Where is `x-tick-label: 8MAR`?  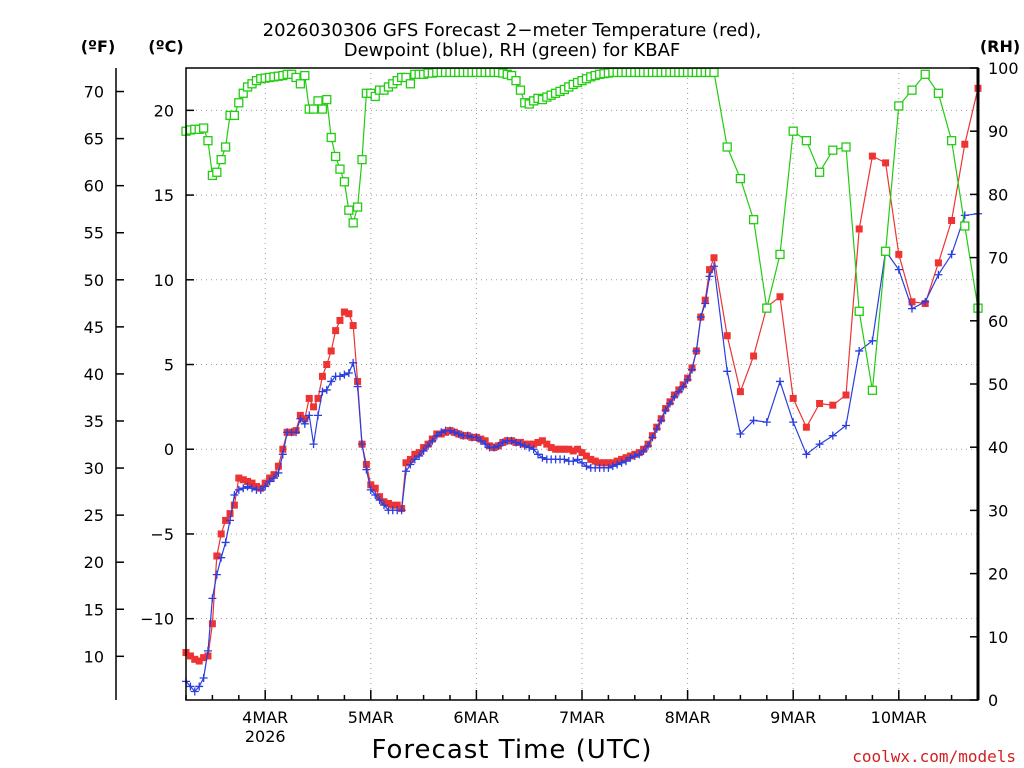
x-tick-label: 8MAR is located at coordinates (688, 717).